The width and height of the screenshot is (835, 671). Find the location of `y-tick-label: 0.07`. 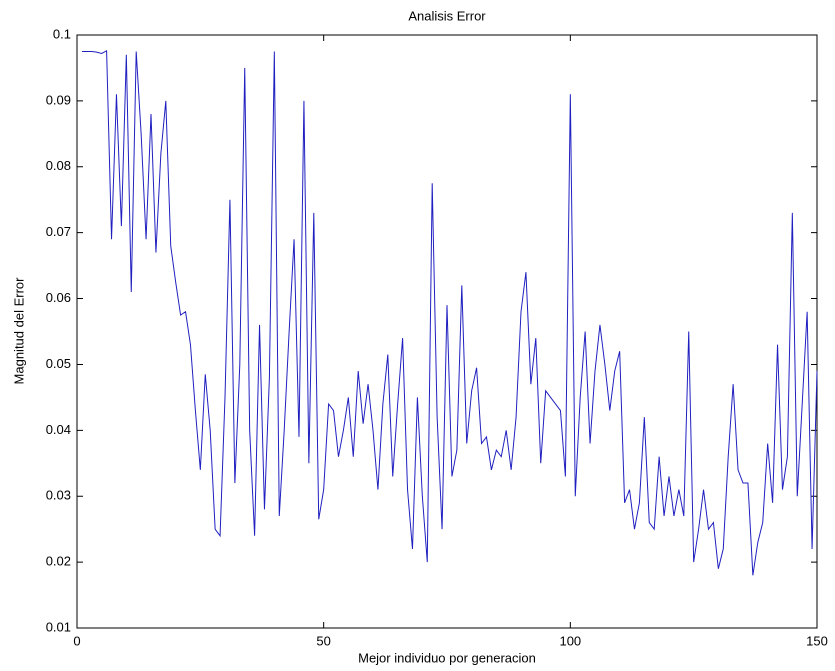

y-tick-label: 0.07 is located at coordinates (58, 231).